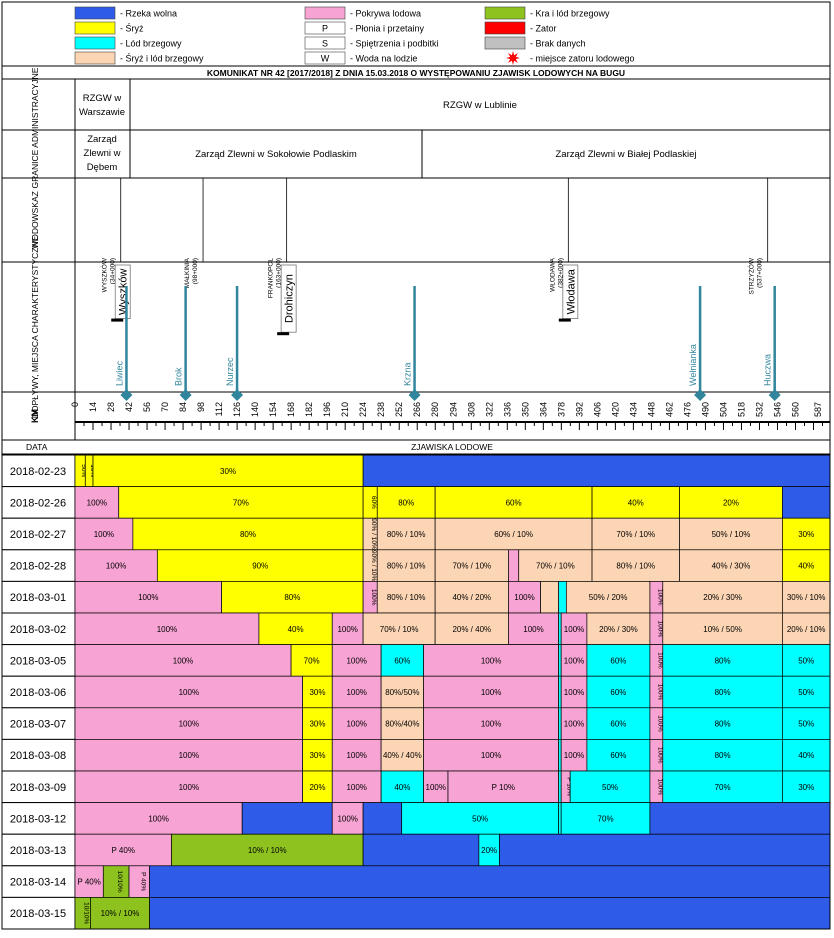 This screenshot has height=938, width=834. I want to click on gauge-name: FRANKOPOL, so click(271, 278).